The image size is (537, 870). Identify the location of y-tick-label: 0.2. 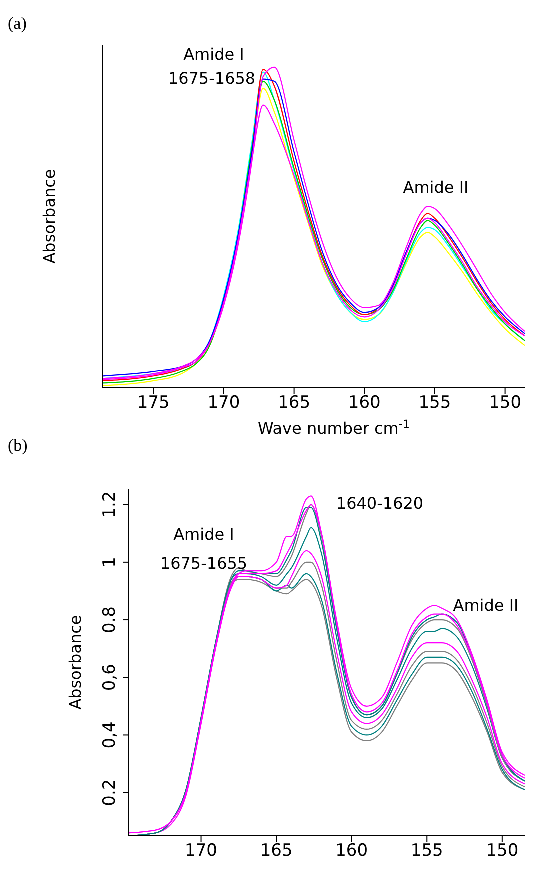
(110, 792).